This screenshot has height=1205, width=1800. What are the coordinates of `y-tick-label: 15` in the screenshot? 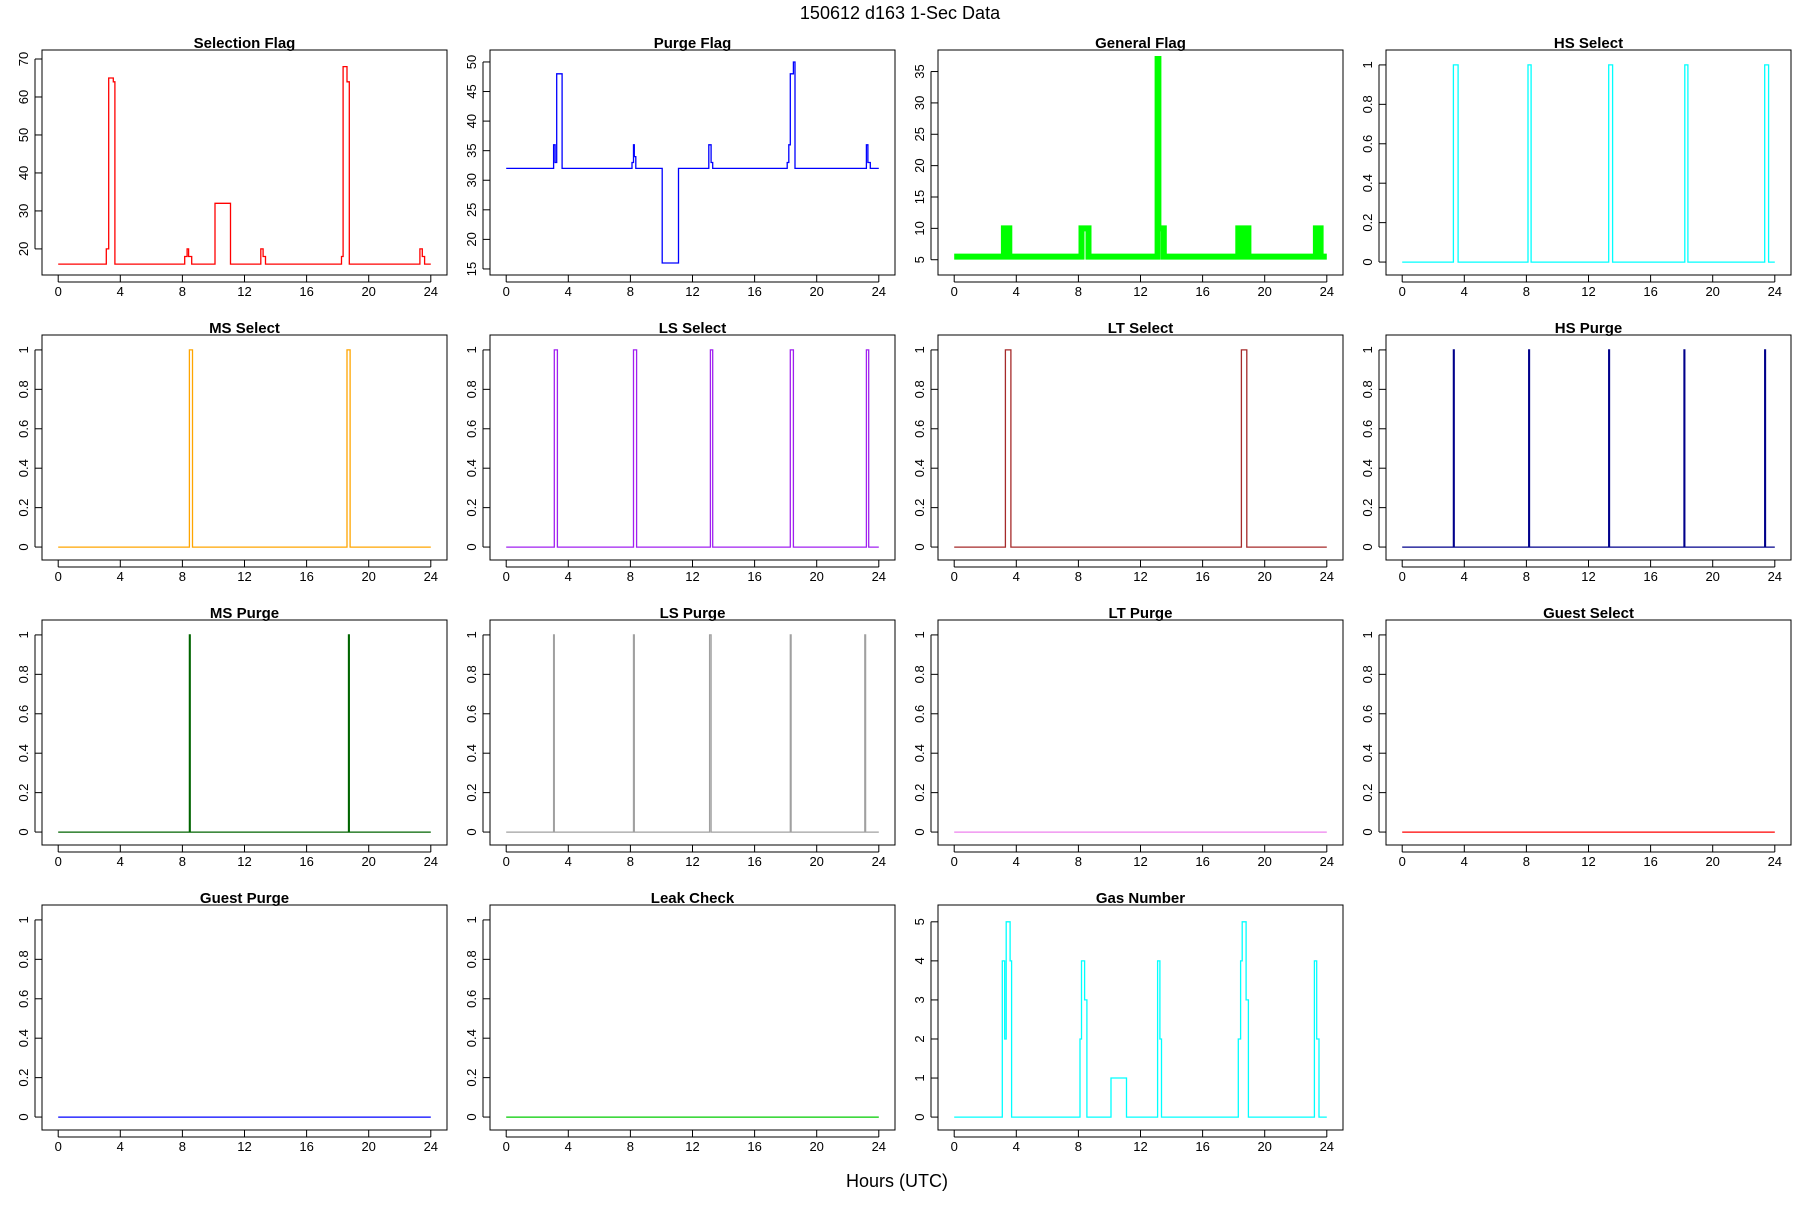 It's located at (471, 269).